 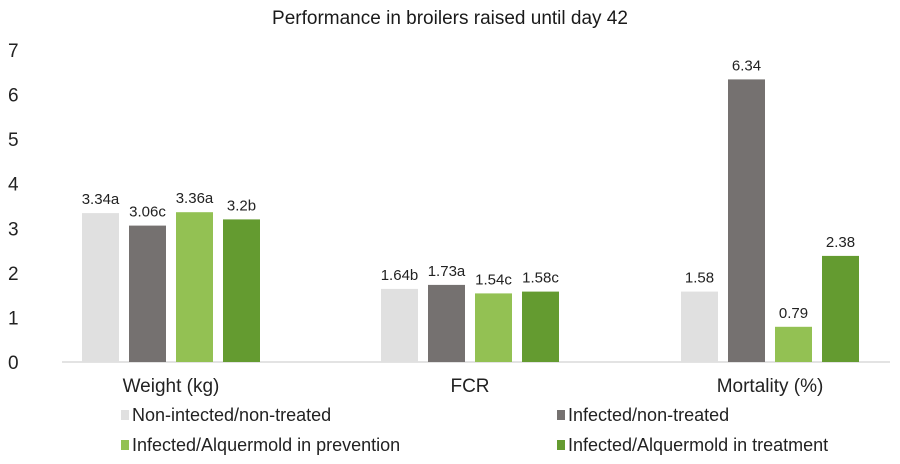 I want to click on x-axis-categories: Weight (kg) FCR Mortality (%), so click(x=473, y=386).